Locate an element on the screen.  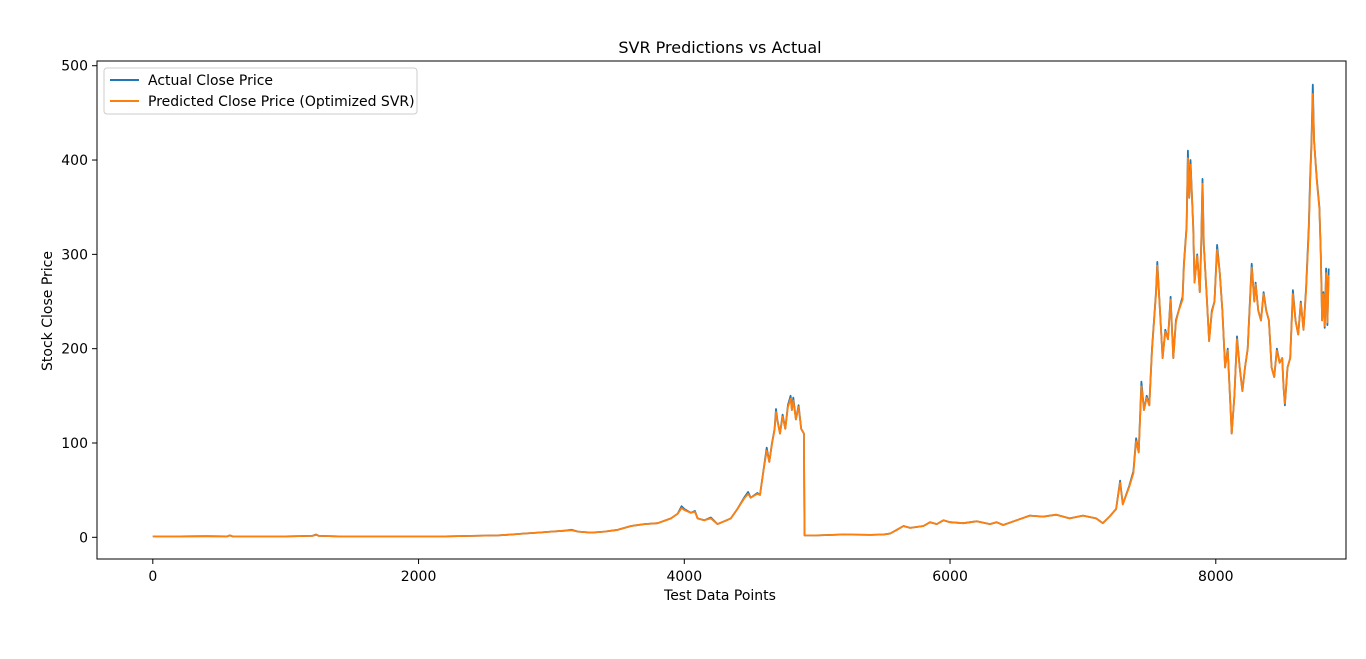
legend-box is located at coordinates (260, 91).